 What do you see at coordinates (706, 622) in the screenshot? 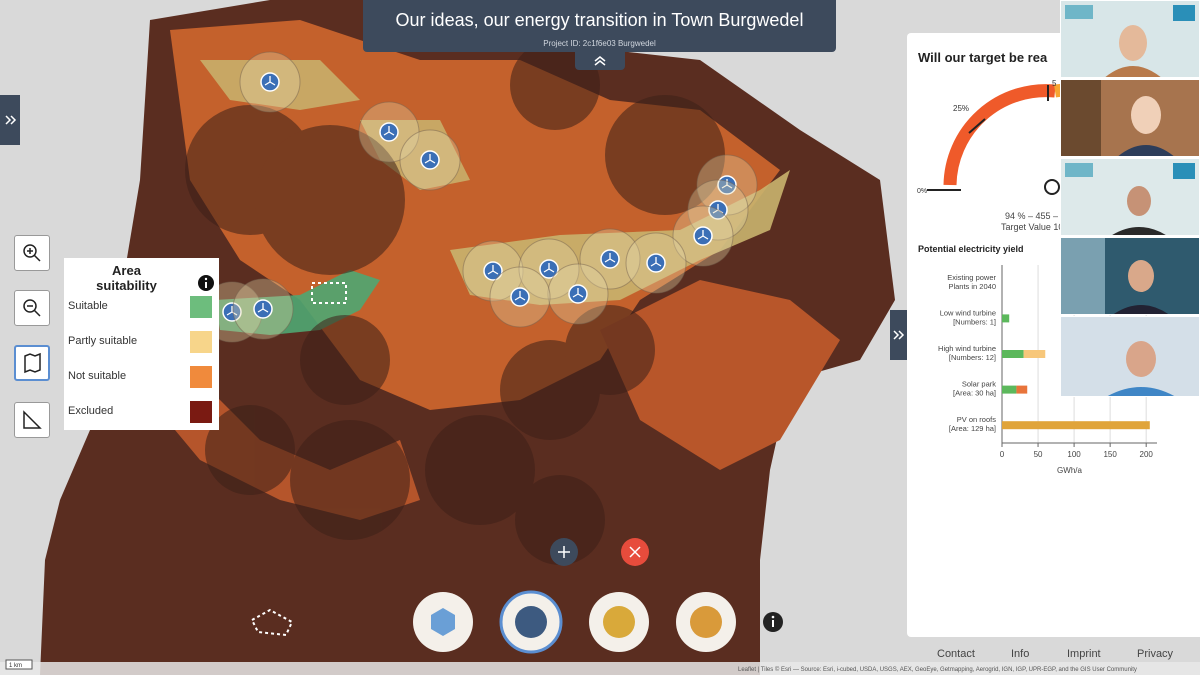
I see `pv-roof-icon` at bounding box center [706, 622].